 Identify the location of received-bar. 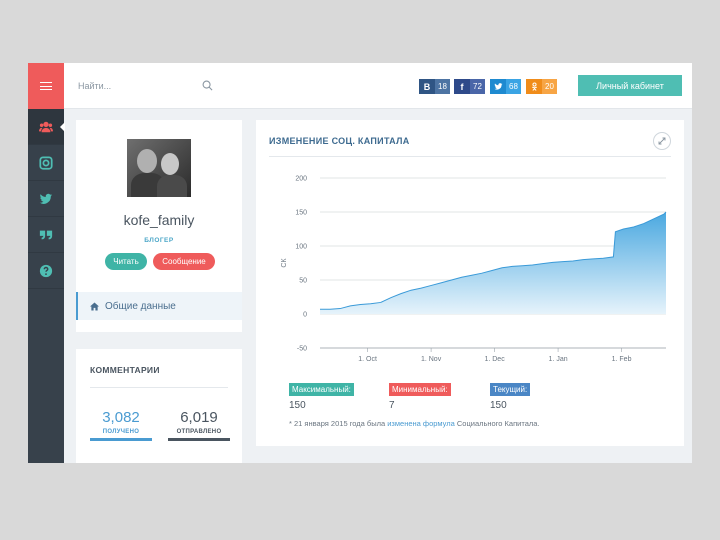
(121, 439).